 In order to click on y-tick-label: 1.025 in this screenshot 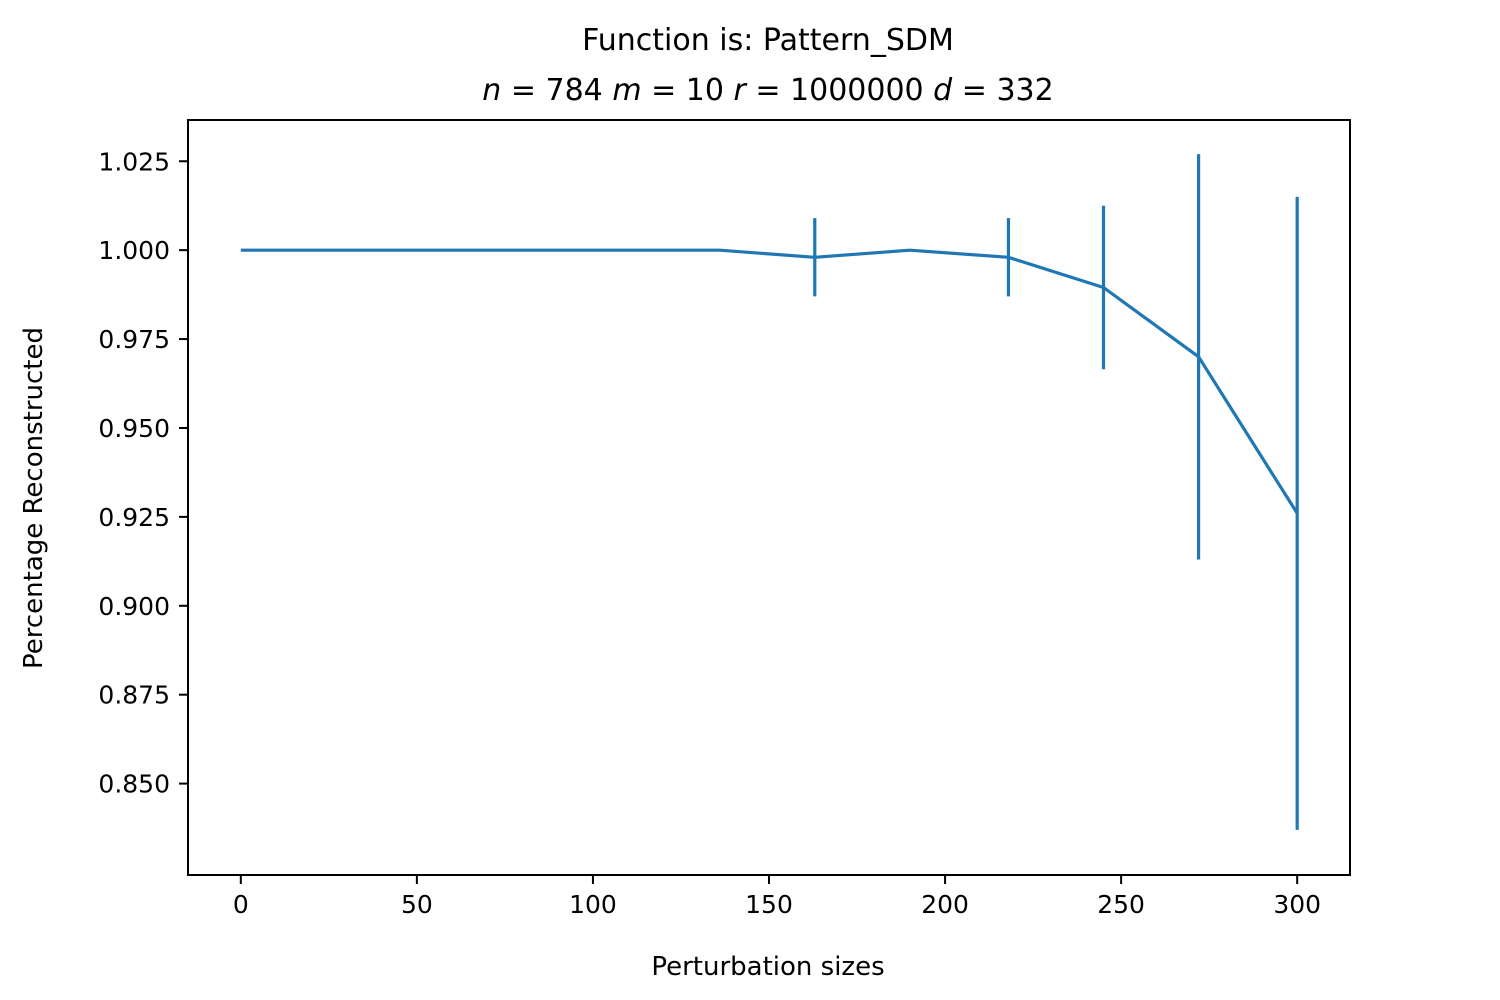, I will do `click(134, 161)`.